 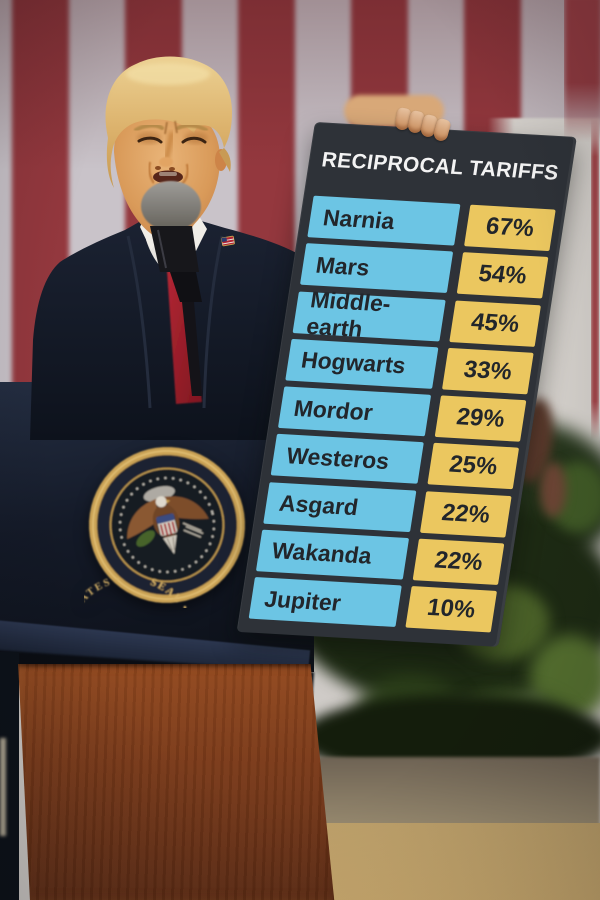 I want to click on podium-side-panel, so click(x=9, y=776).